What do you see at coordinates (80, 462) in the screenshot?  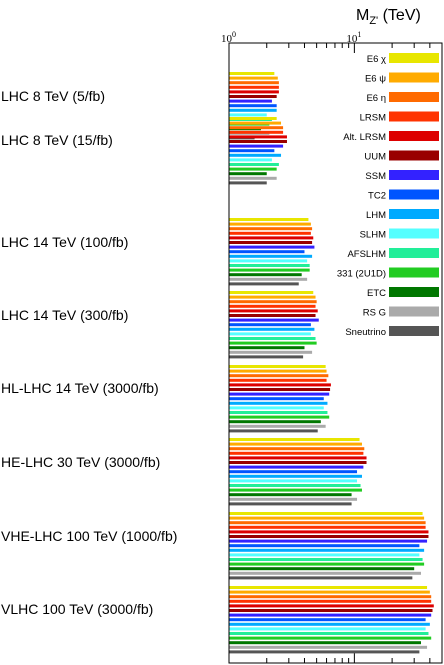 I see `scenario-label: HE-LHC 30 TeV (3000/fb)` at bounding box center [80, 462].